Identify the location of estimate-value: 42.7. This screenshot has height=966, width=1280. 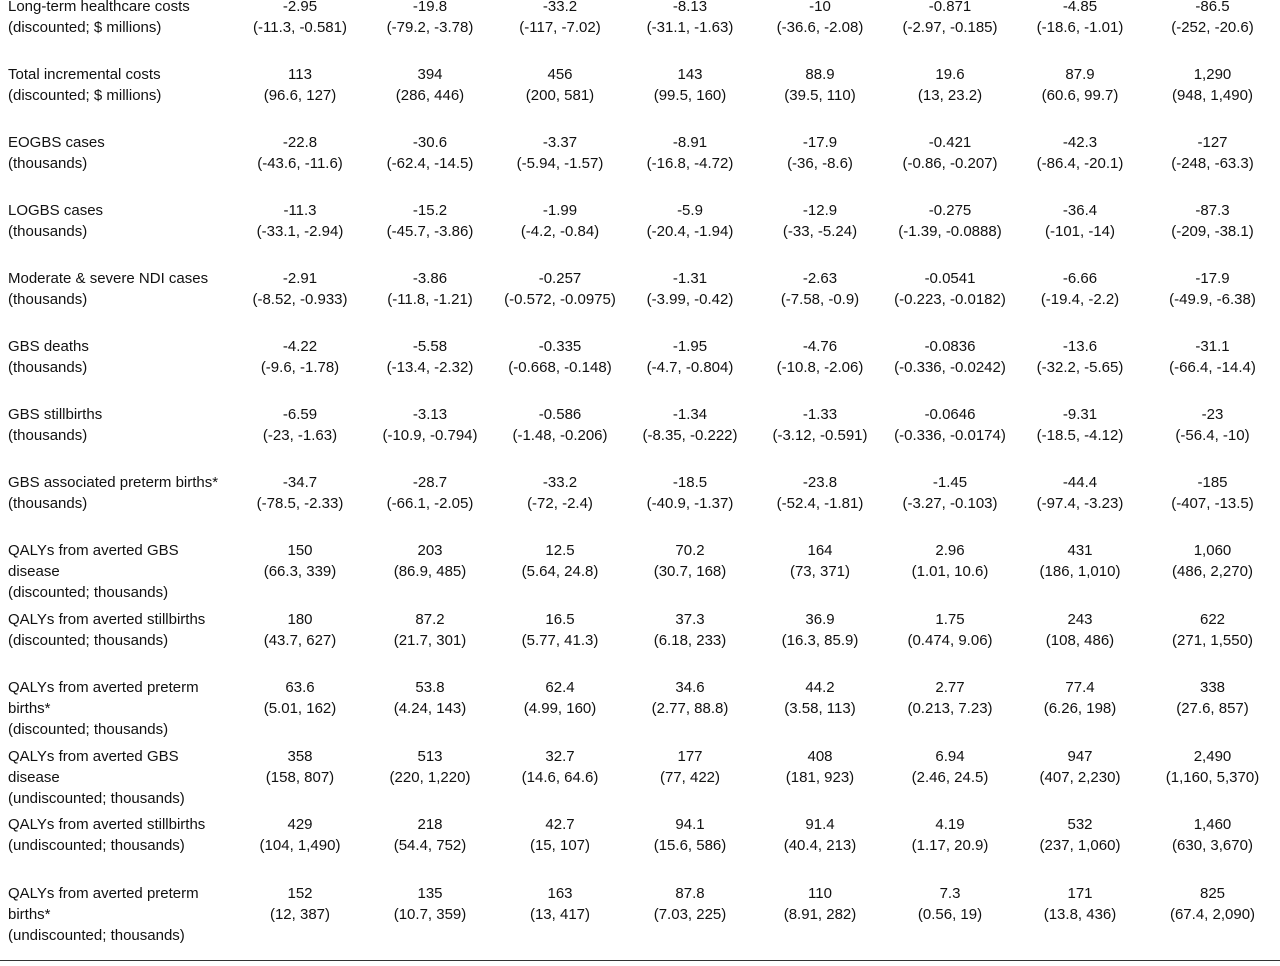
(560, 824).